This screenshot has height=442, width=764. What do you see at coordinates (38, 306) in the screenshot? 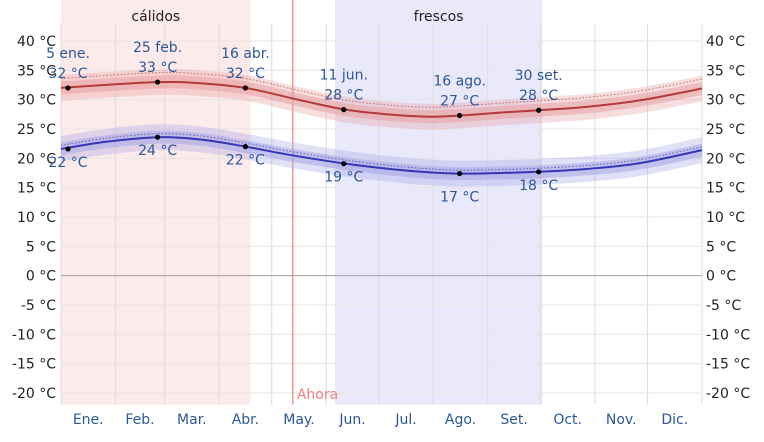
I see `y-tick-label-left: -5 °C` at bounding box center [38, 306].